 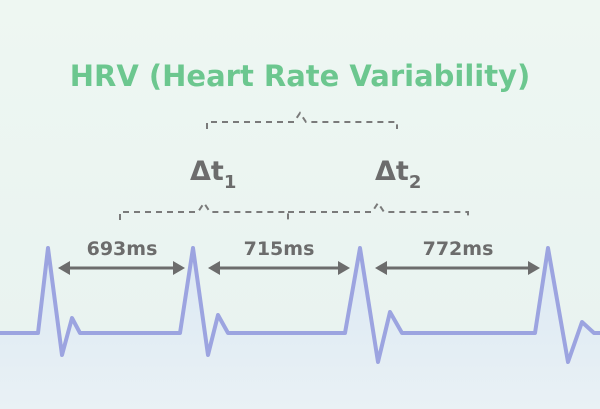 What do you see at coordinates (302, 120) in the screenshot?
I see `bracket-top` at bounding box center [302, 120].